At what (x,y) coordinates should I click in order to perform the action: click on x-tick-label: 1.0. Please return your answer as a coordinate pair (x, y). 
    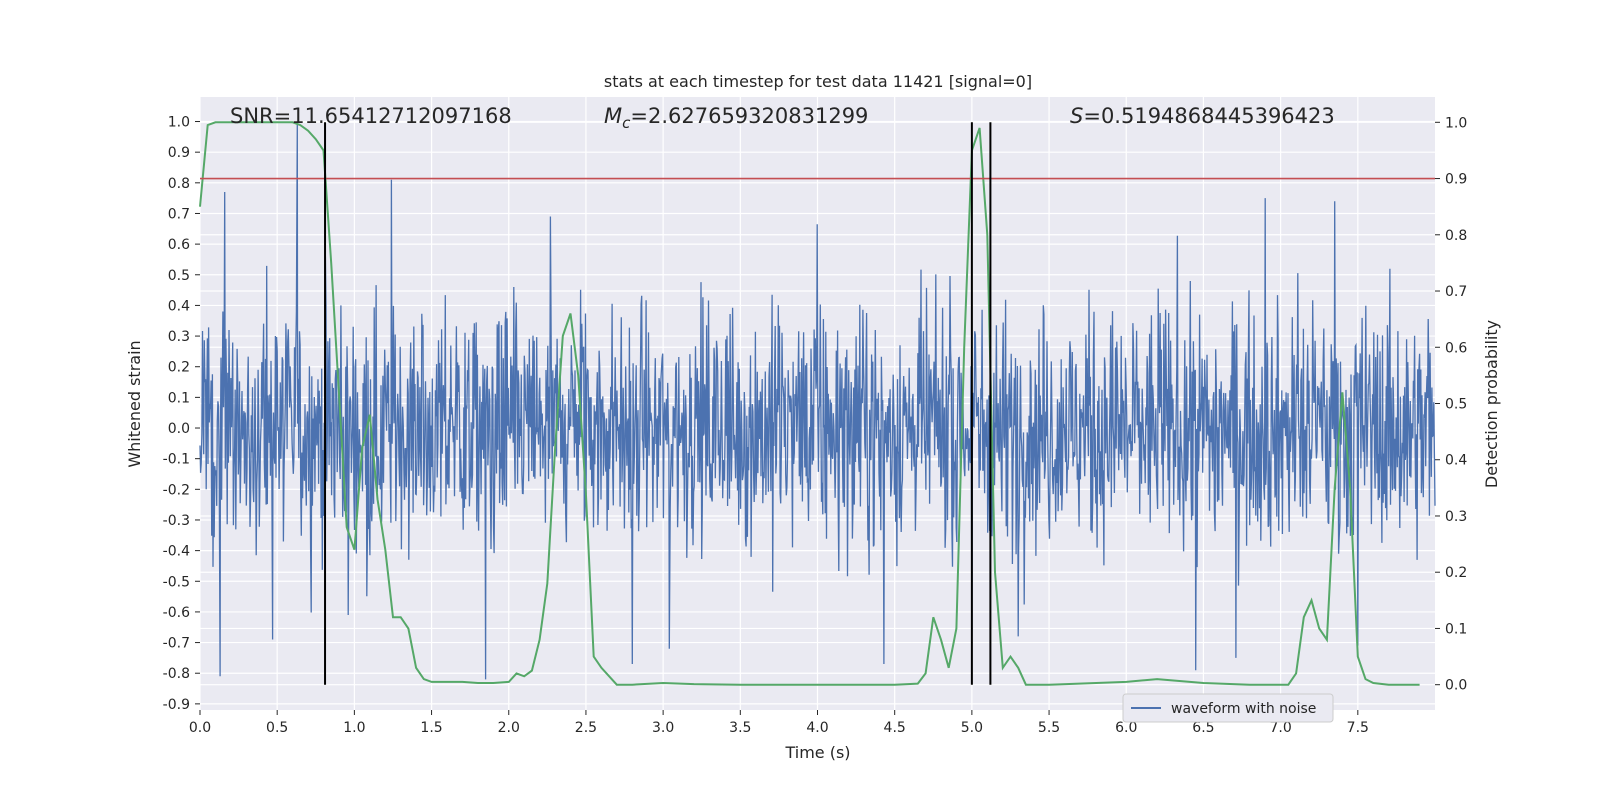
    Looking at the image, I should click on (354, 728).